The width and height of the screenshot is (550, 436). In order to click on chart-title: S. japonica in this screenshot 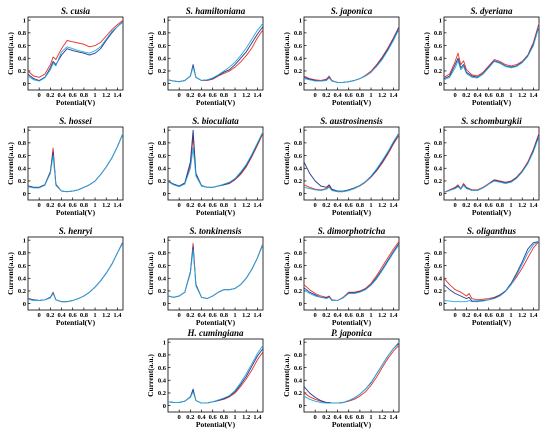, I will do `click(352, 11)`.